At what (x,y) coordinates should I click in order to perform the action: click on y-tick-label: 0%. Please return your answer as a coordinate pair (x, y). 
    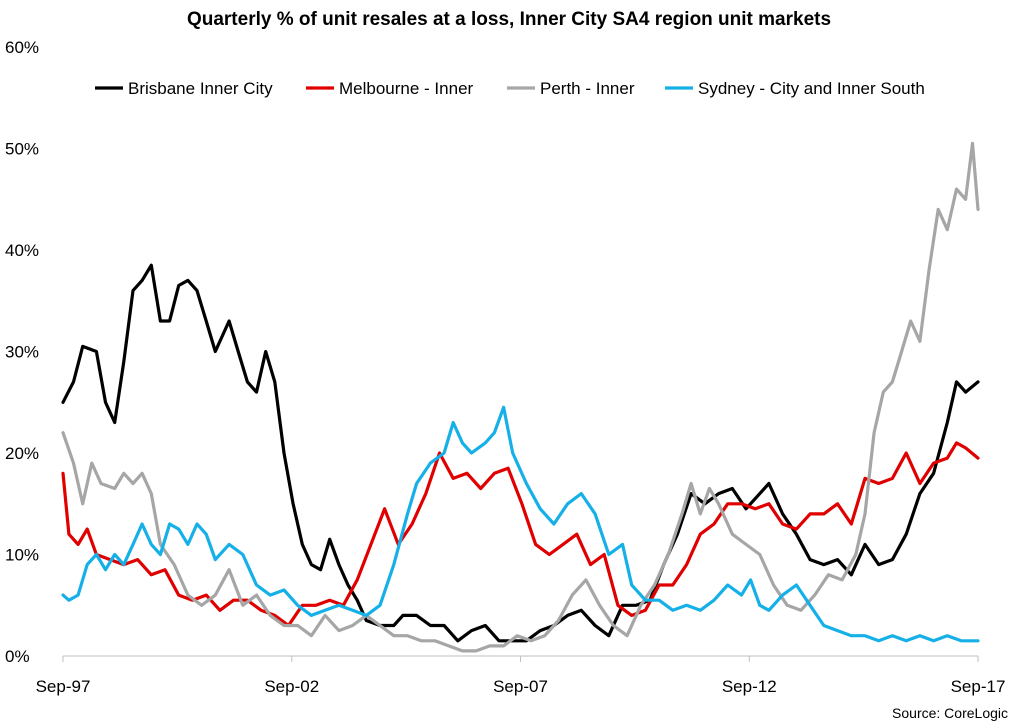
    Looking at the image, I should click on (17, 656).